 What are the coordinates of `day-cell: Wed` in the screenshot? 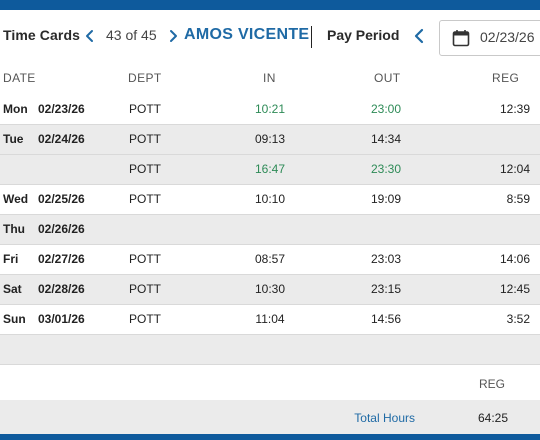 It's located at (16, 199).